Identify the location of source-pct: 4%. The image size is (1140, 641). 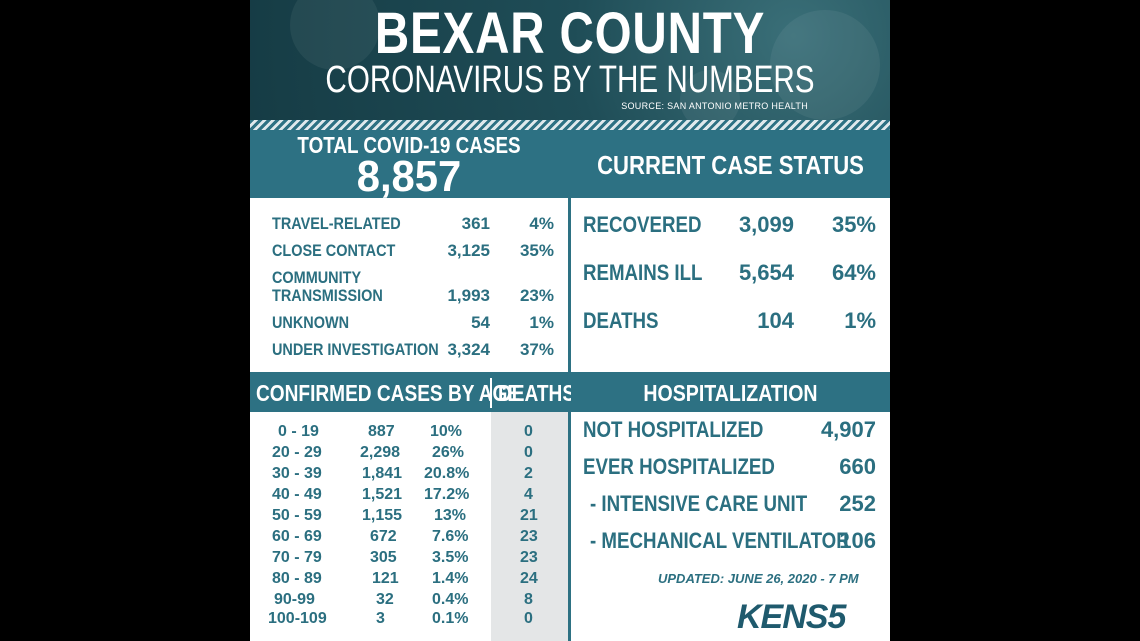
(541, 223).